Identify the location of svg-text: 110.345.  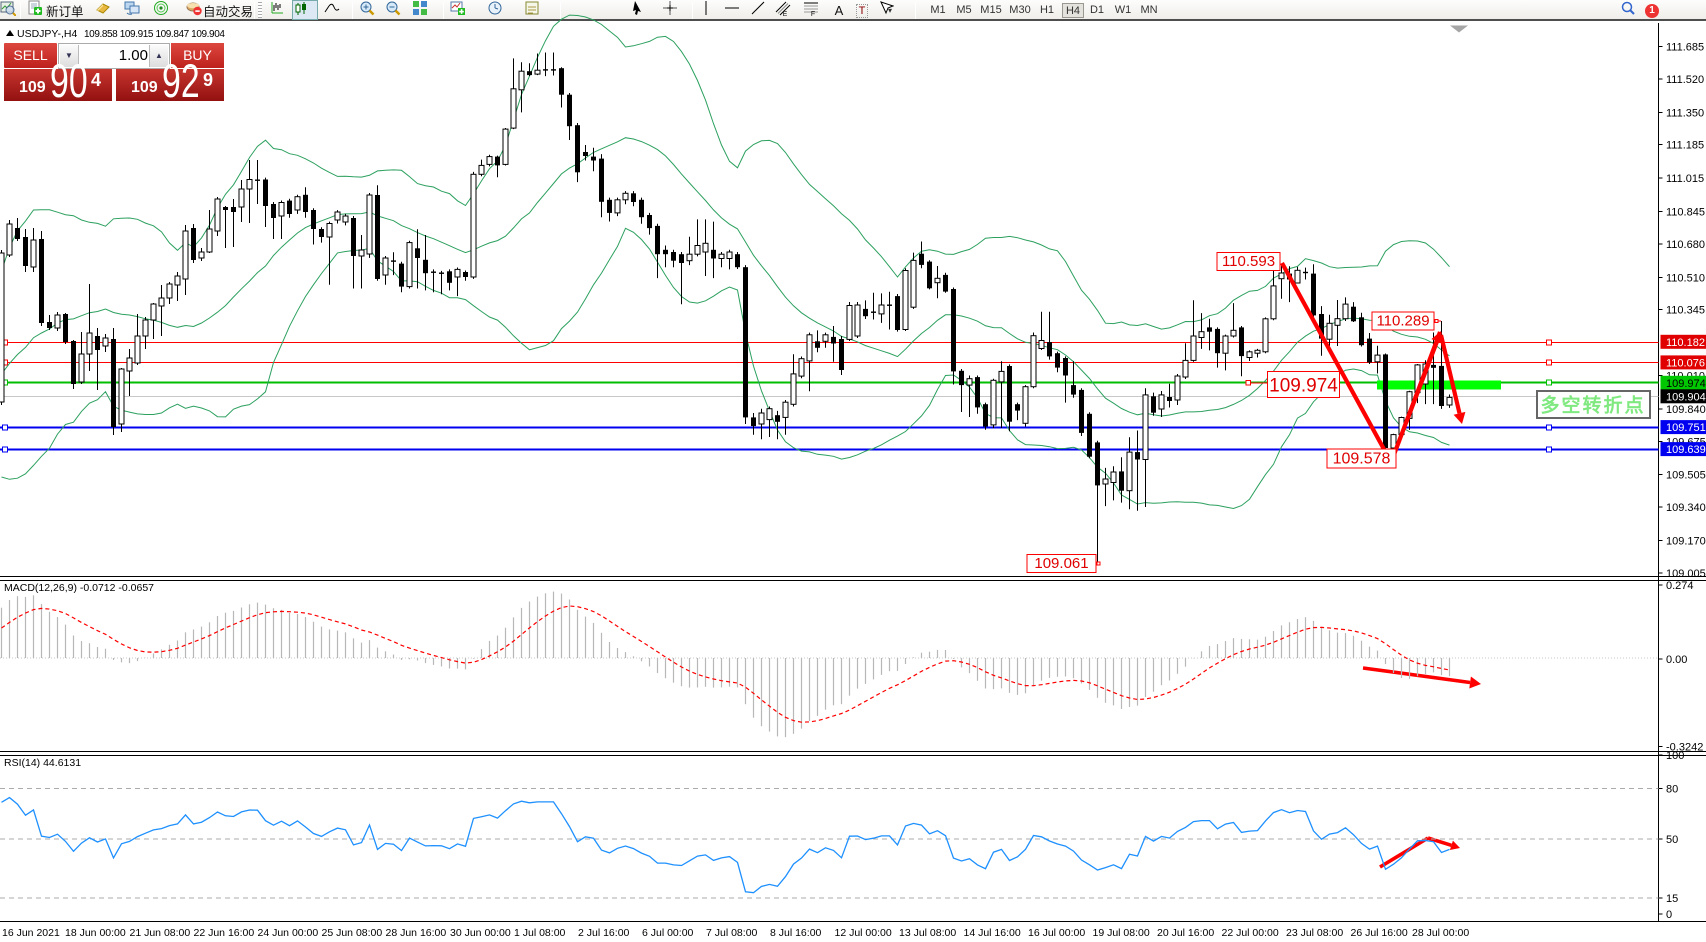
(1685, 311).